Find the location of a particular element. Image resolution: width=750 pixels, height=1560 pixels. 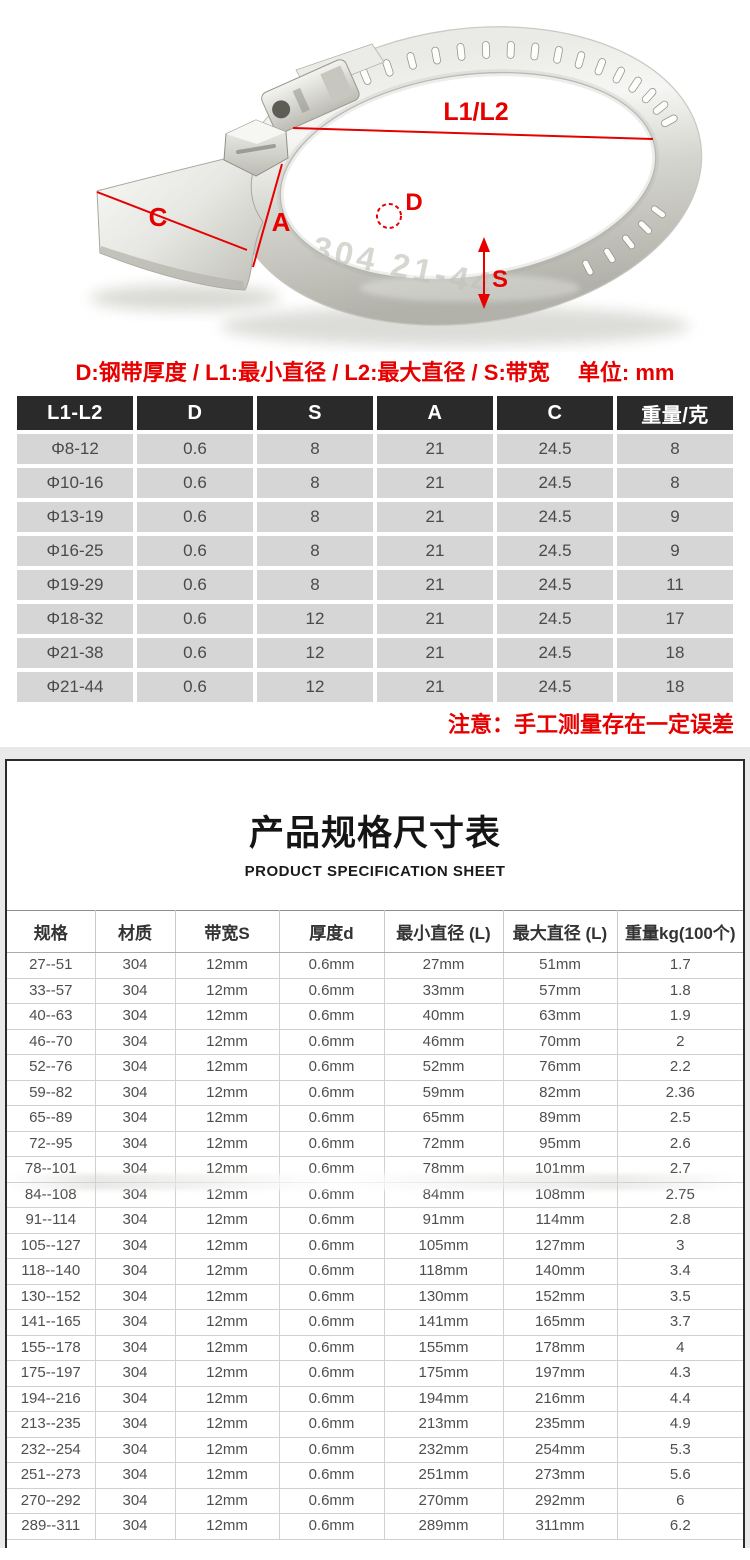

table-cell: 289--311 is located at coordinates (51, 1526).